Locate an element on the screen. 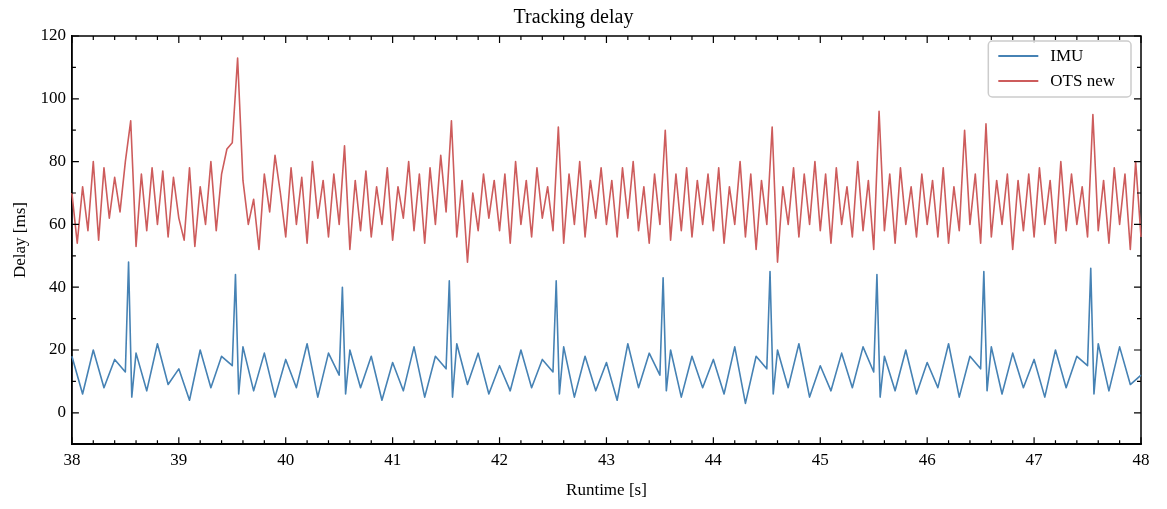 The height and width of the screenshot is (509, 1167). y-tick-label: 40 is located at coordinates (57, 286).